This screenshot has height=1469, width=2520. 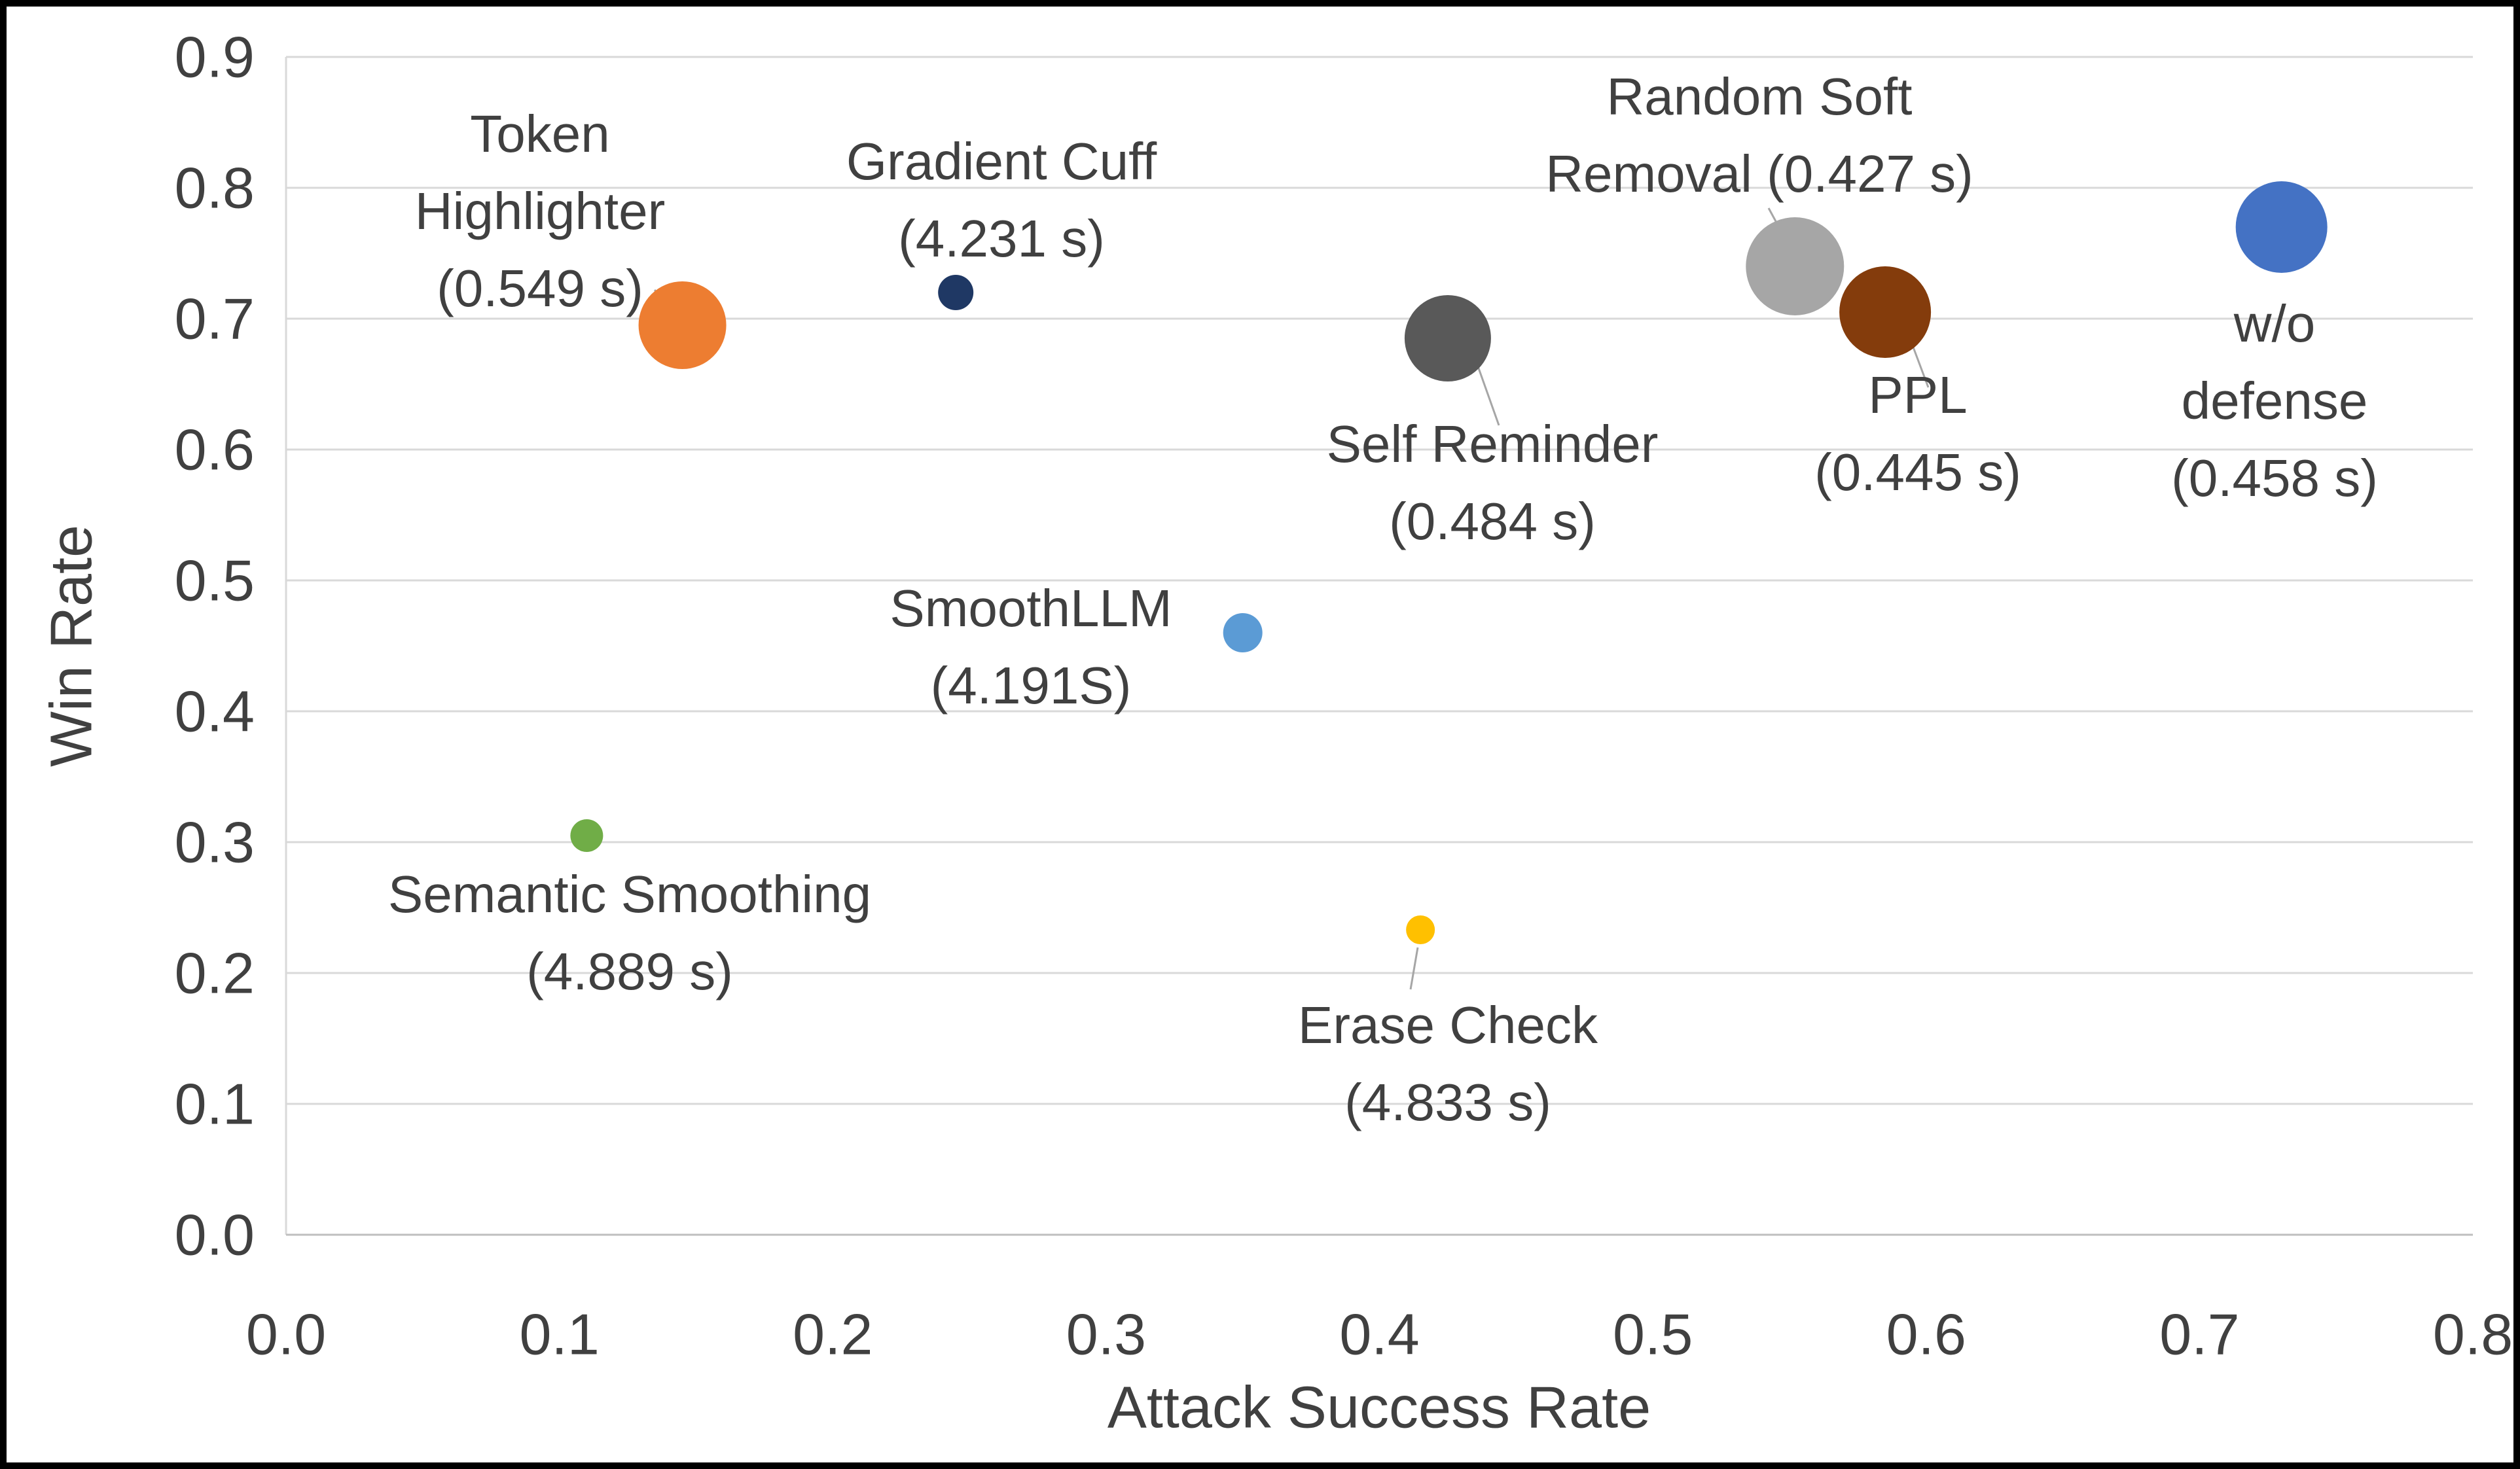 What do you see at coordinates (540, 211) in the screenshot?
I see `label-token-highlighter: Token Highlighter (0.549 s)` at bounding box center [540, 211].